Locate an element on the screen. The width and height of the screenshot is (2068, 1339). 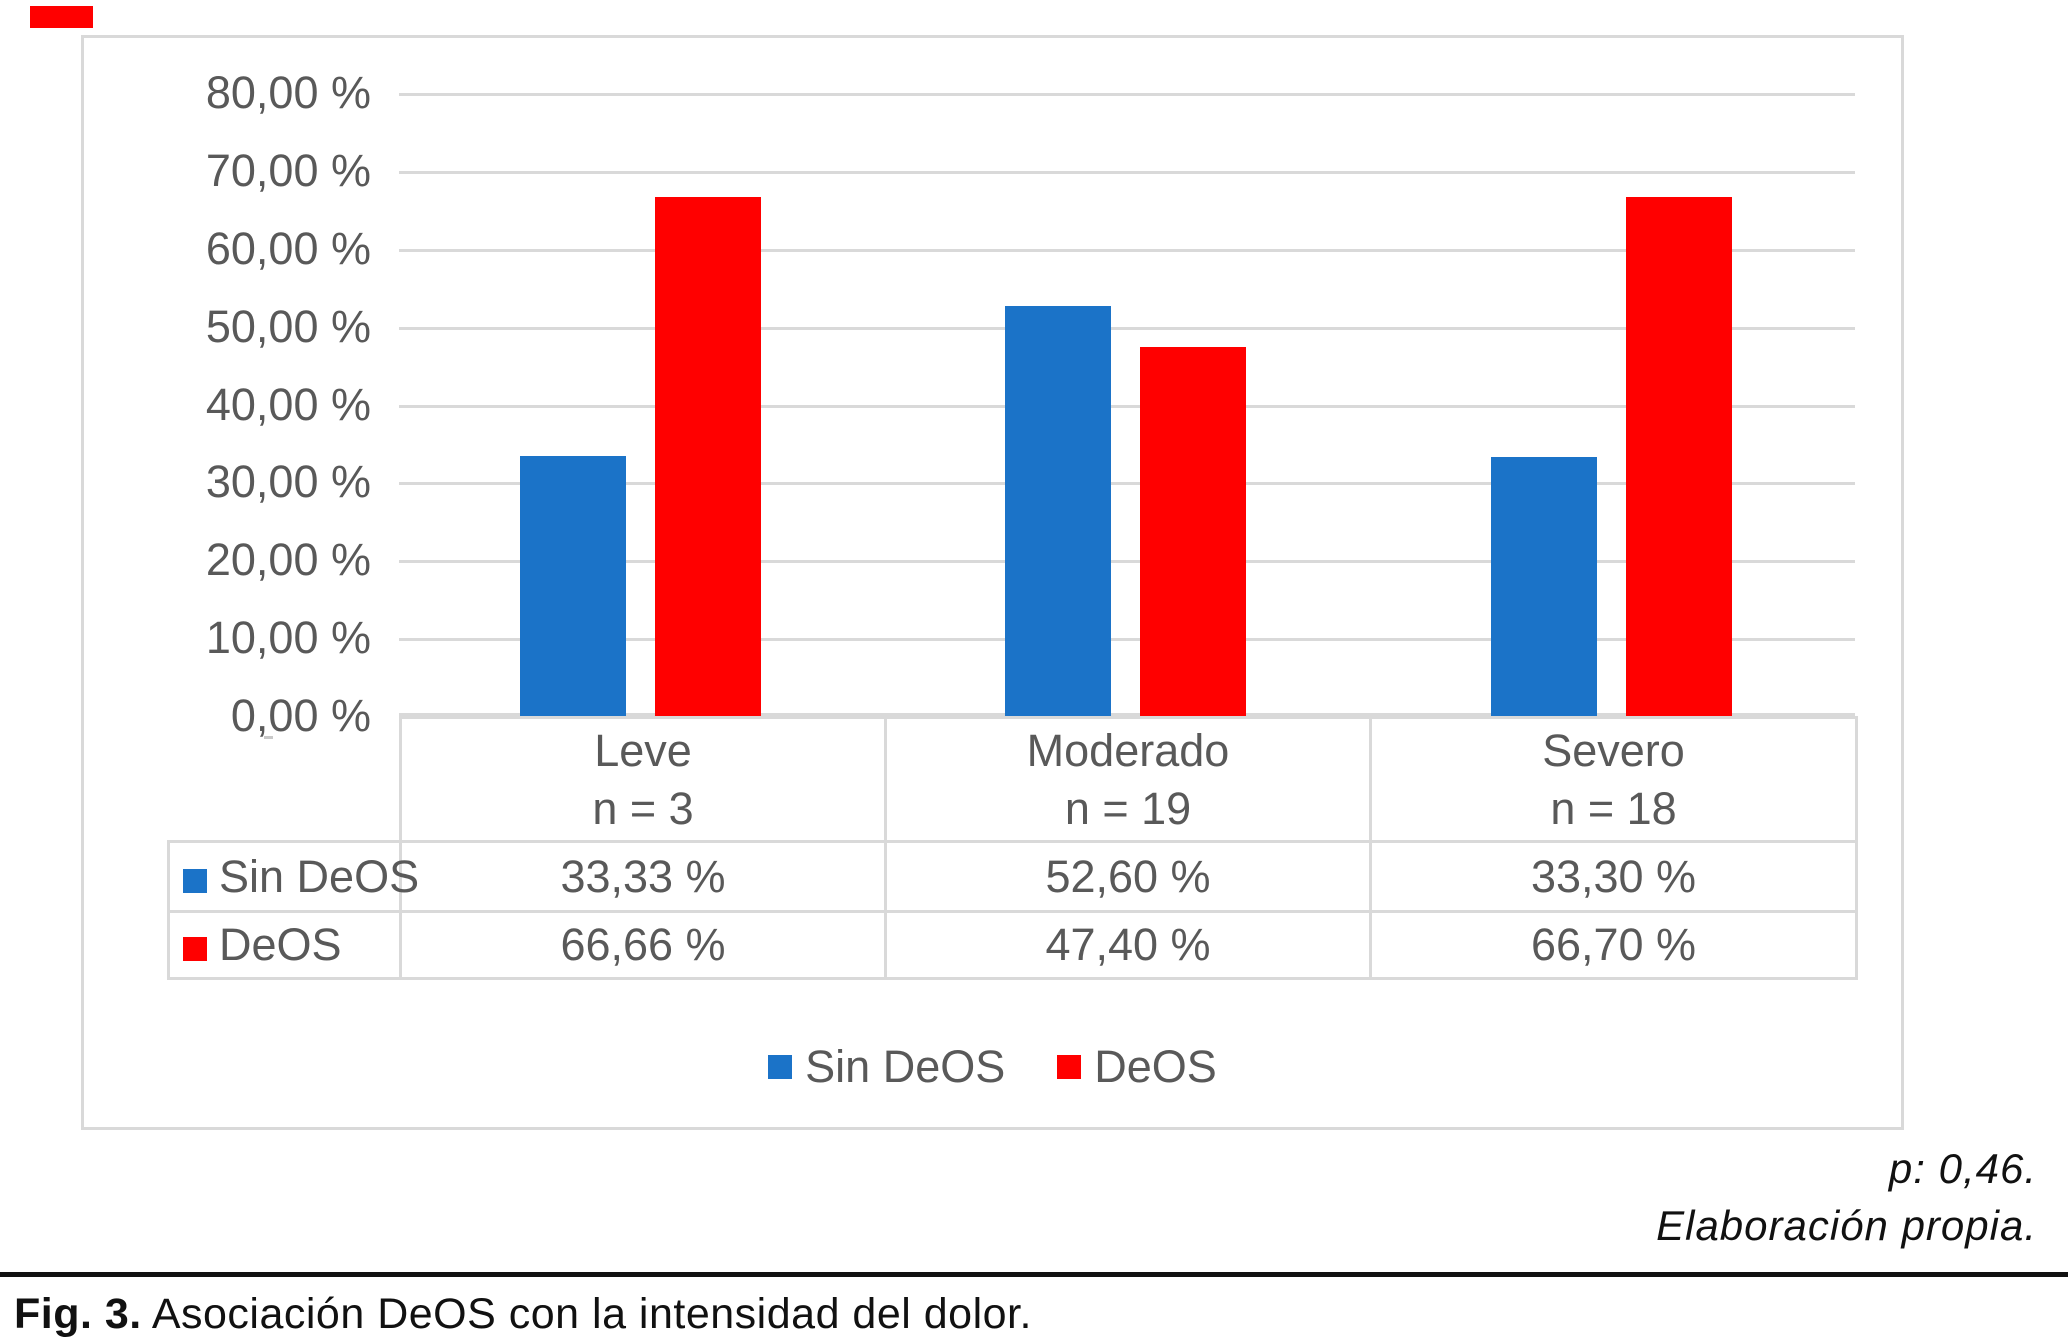
figure-notes: p: 0,46. Elaboración propia. is located at coordinates (1846, 1197).